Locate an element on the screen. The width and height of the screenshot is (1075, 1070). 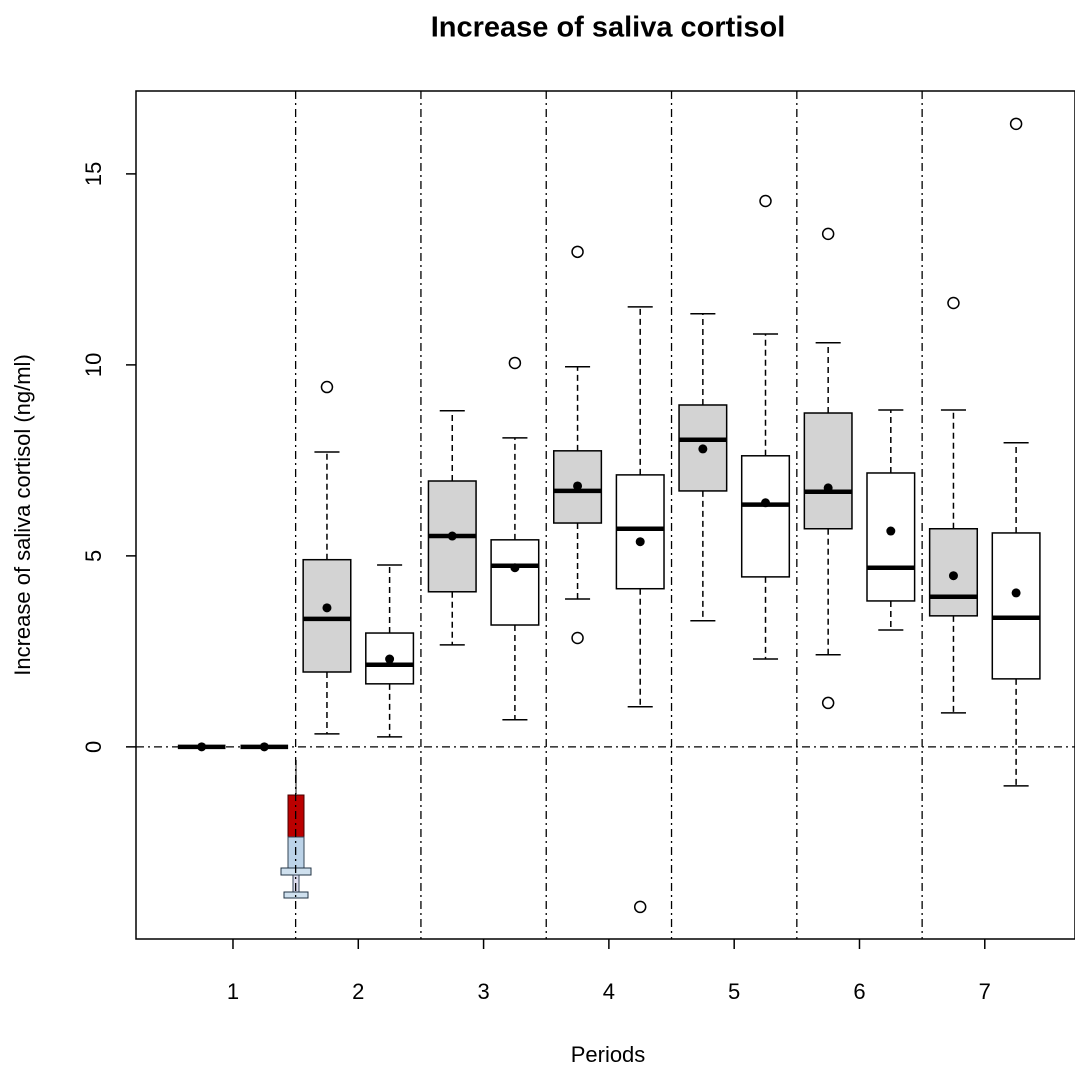
y-axis-label: Increase of saliva cortisol (ng/ml) is located at coordinates (22, 515).